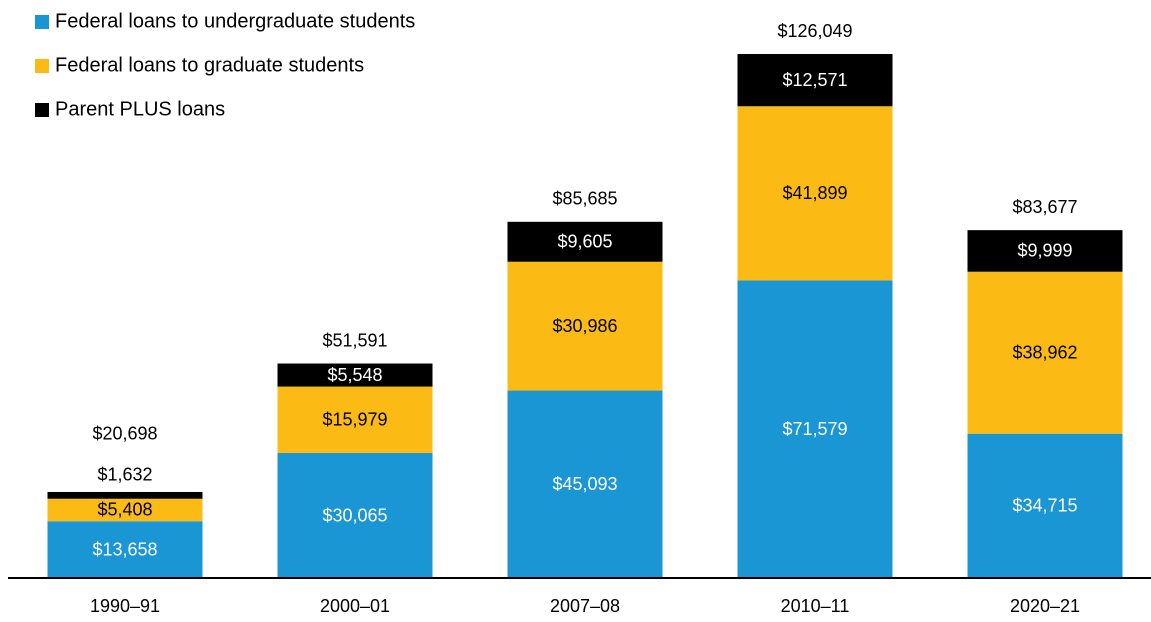 This screenshot has width=1151, height=622. What do you see at coordinates (815, 606) in the screenshot?
I see `x-tick-label: 2010–11` at bounding box center [815, 606].